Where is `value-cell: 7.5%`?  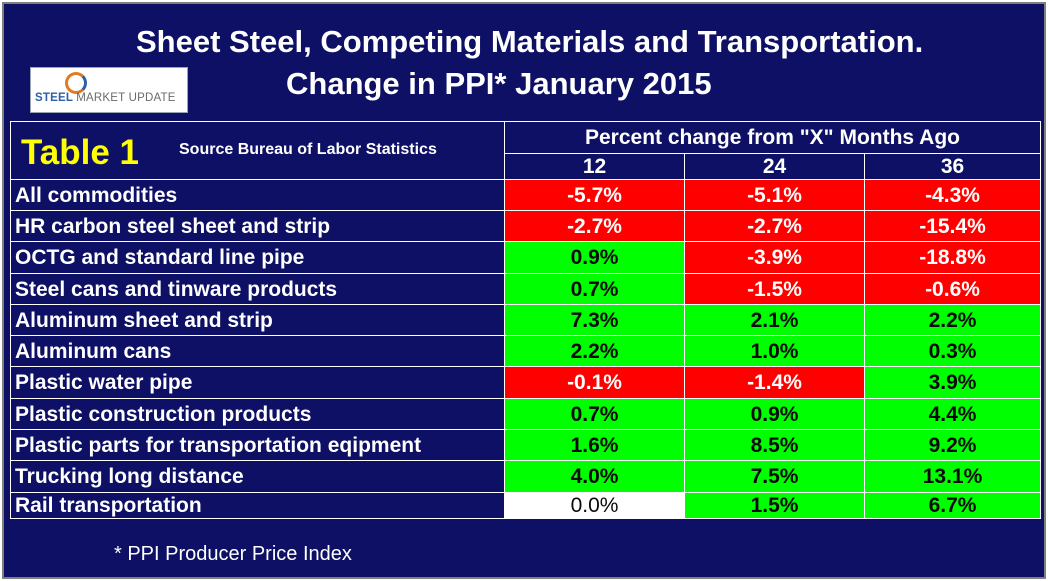 value-cell: 7.5% is located at coordinates (774, 476).